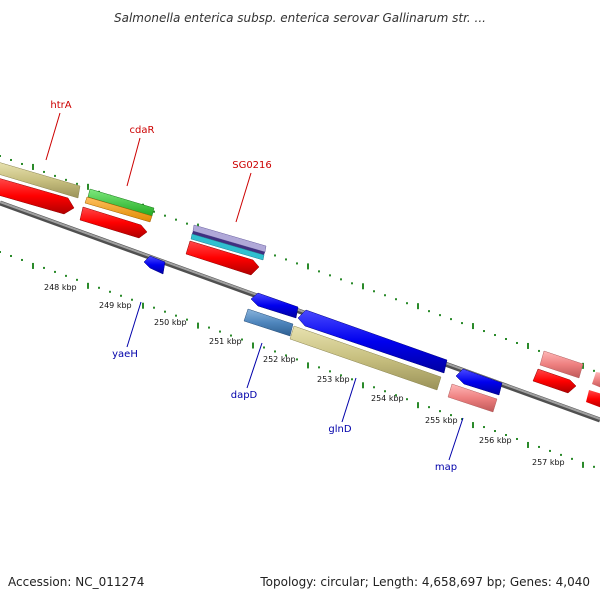 The image size is (600, 600). I want to click on gene-bar-red-right, so click(554, 381).